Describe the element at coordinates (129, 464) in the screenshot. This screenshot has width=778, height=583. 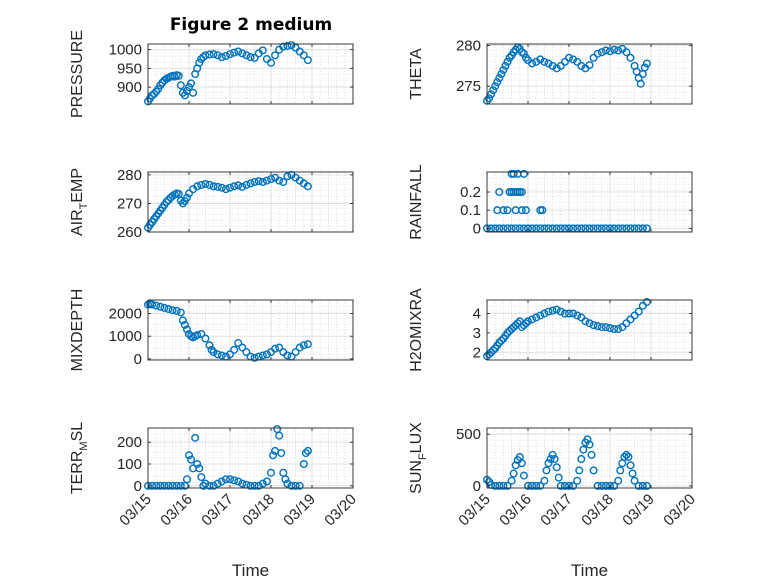
I see `y-tick-label: 100` at that location.